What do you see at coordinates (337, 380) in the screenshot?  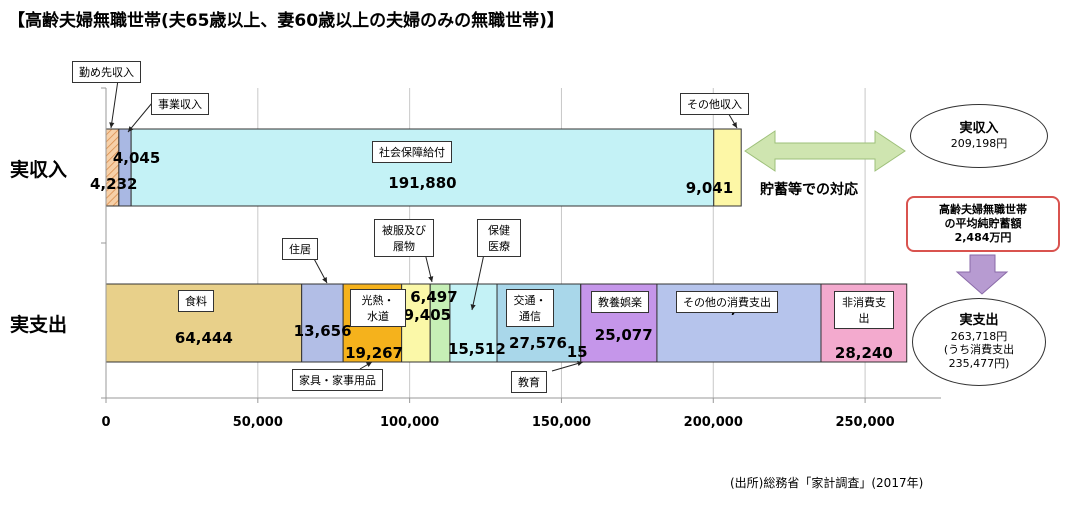 I see `callout-furniture: 家具・家事用品` at bounding box center [337, 380].